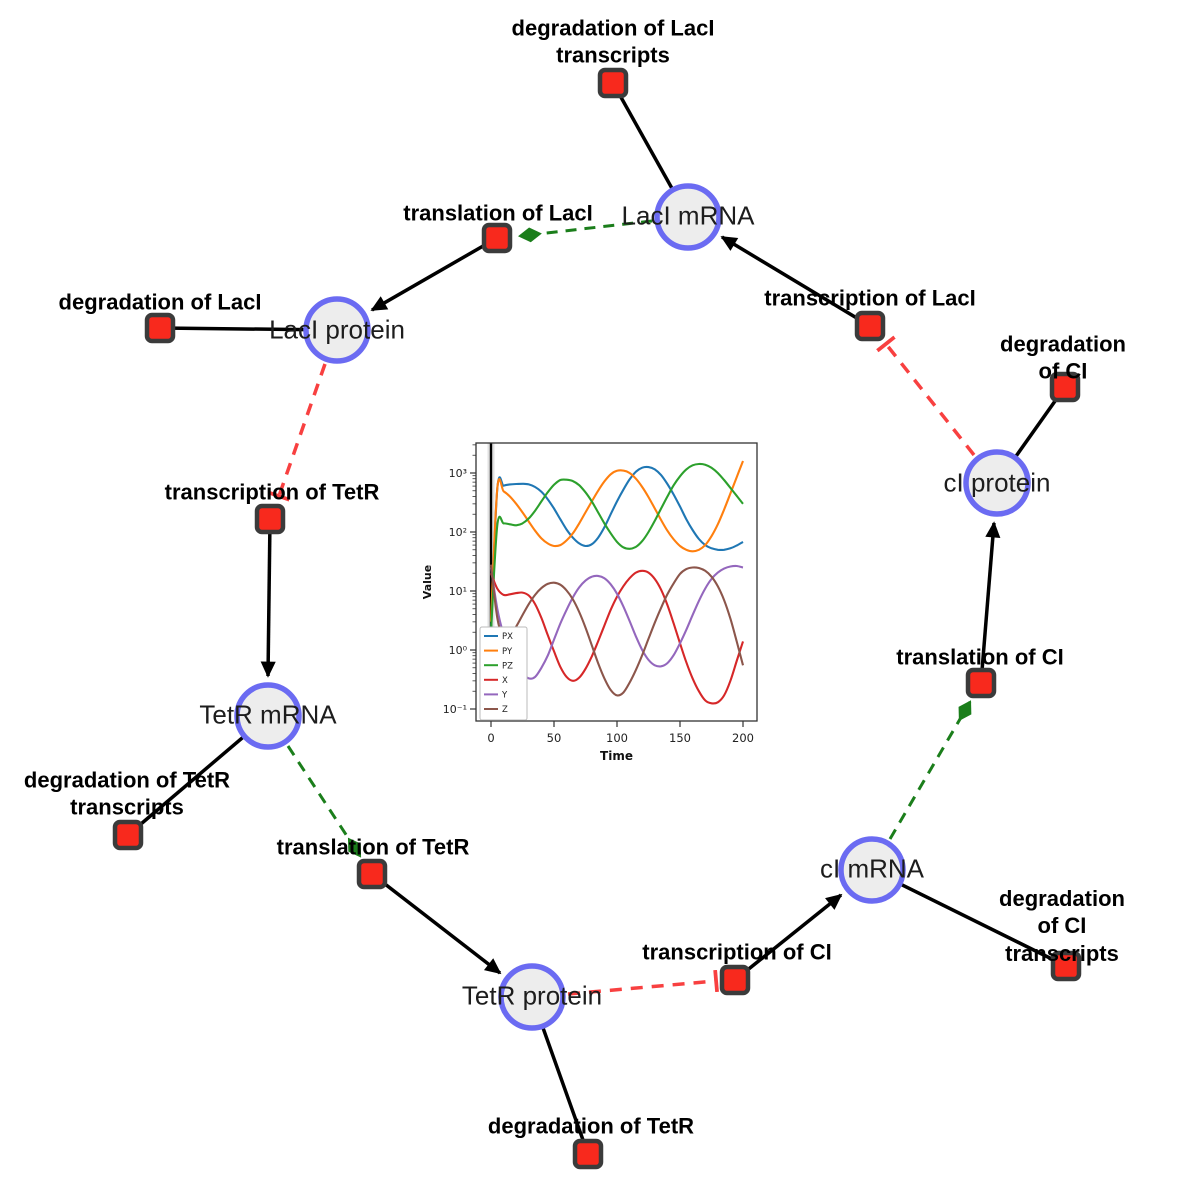 The height and width of the screenshot is (1200, 1189). Describe the element at coordinates (1065, 387) in the screenshot. I see `reaction-node-deg-ci` at that location.